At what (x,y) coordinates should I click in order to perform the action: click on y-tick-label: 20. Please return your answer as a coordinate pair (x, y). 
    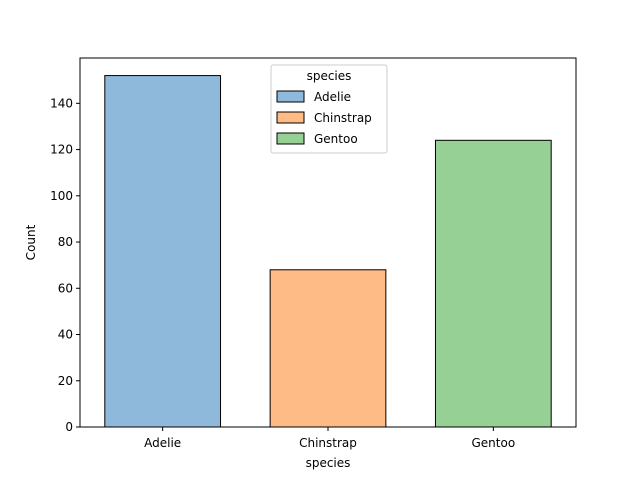
    Looking at the image, I should click on (65, 381).